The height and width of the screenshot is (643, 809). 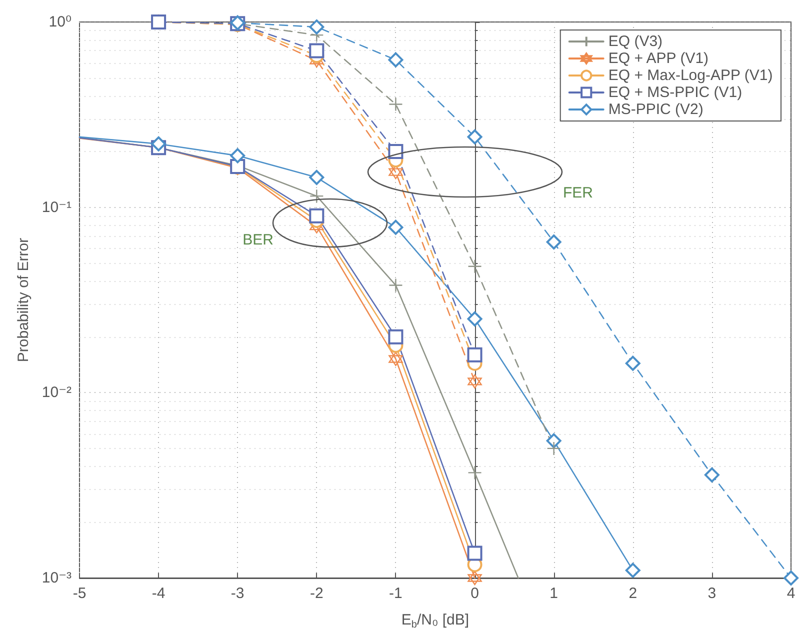 I want to click on legend-label: EQ + APP (V1), so click(x=658, y=58).